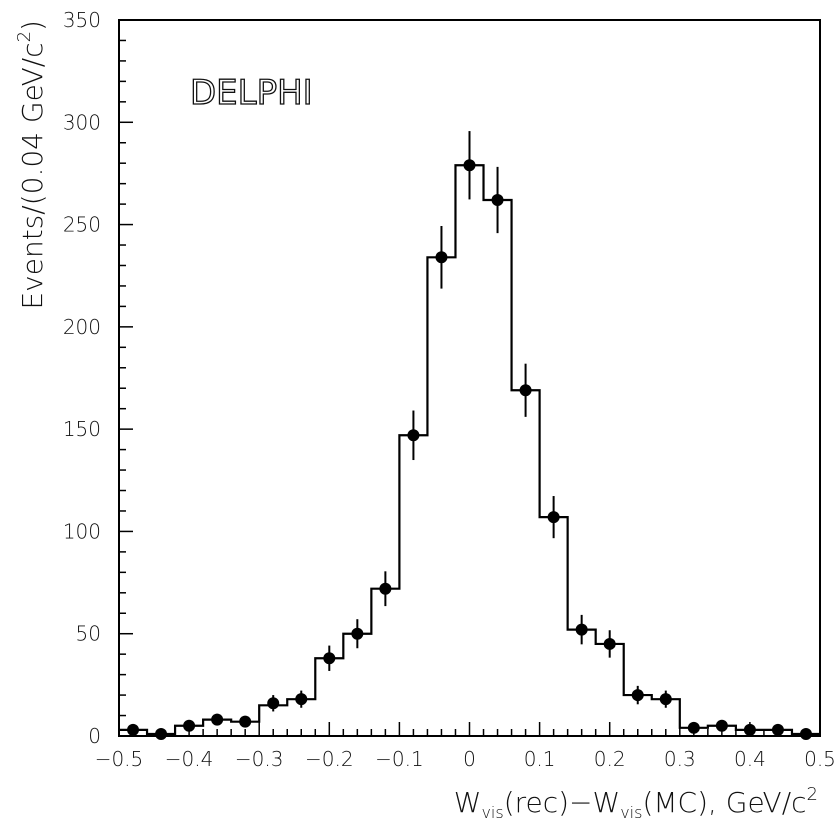 The height and width of the screenshot is (822, 840). What do you see at coordinates (82, 429) in the screenshot?
I see `y-tick-label: 150` at bounding box center [82, 429].